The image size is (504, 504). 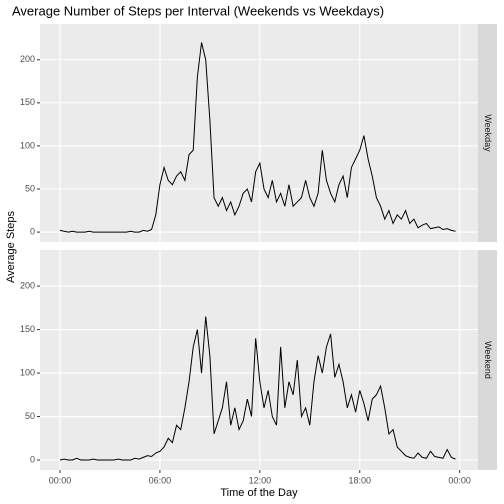 What do you see at coordinates (160, 480) in the screenshot?
I see `x-tick-label: 06:00` at bounding box center [160, 480].